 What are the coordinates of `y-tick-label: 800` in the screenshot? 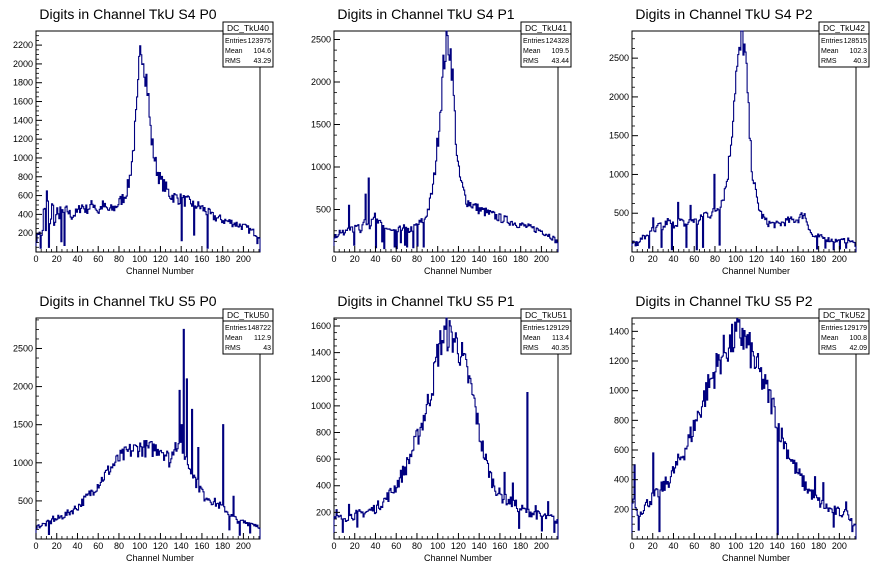 It's located at (323, 432).